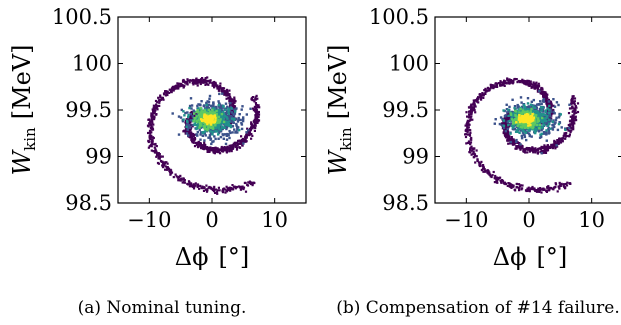  I want to click on y-tick-label: 99, so click(98, 157).